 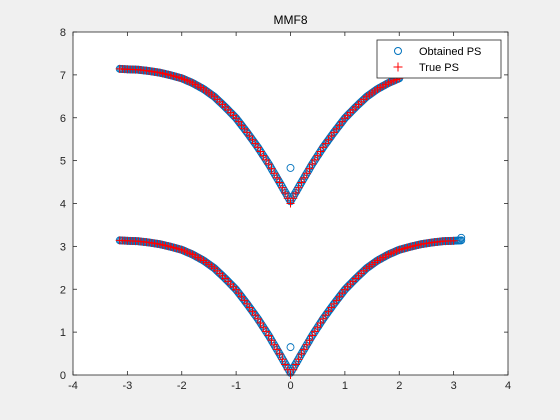 What do you see at coordinates (508, 386) in the screenshot?
I see `x-tick-label: 4` at bounding box center [508, 386].